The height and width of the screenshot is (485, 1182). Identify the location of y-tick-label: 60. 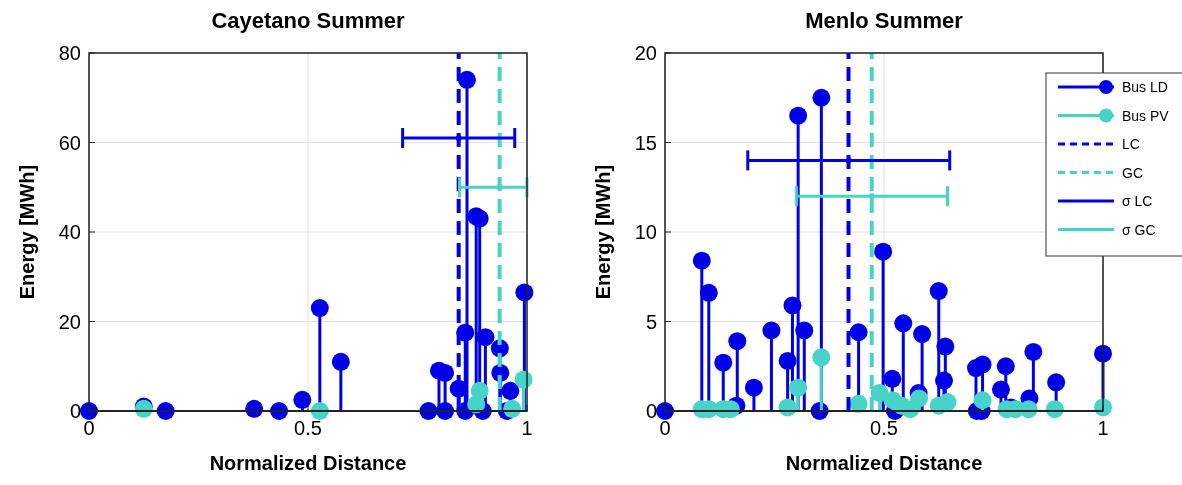
(69, 142).